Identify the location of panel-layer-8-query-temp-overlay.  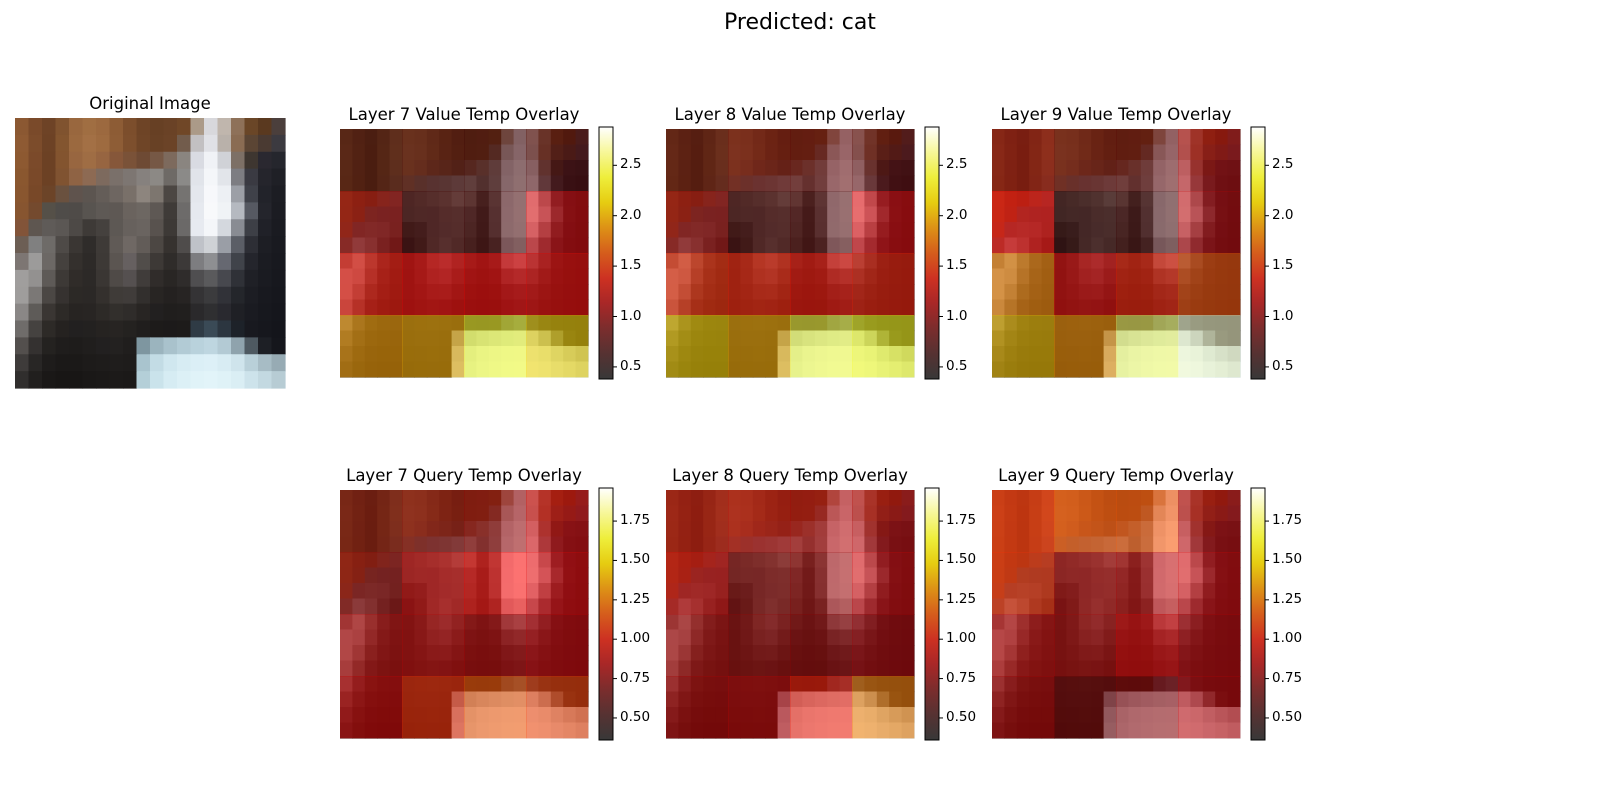
(804, 614).